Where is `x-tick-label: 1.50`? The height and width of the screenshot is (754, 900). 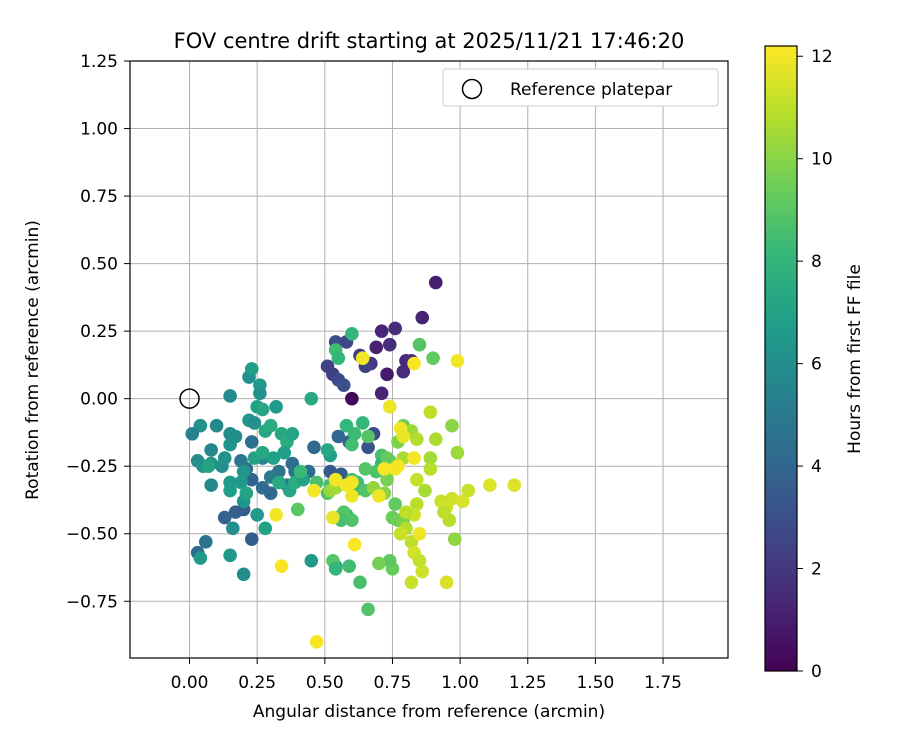
x-tick-label: 1.50 is located at coordinates (595, 683).